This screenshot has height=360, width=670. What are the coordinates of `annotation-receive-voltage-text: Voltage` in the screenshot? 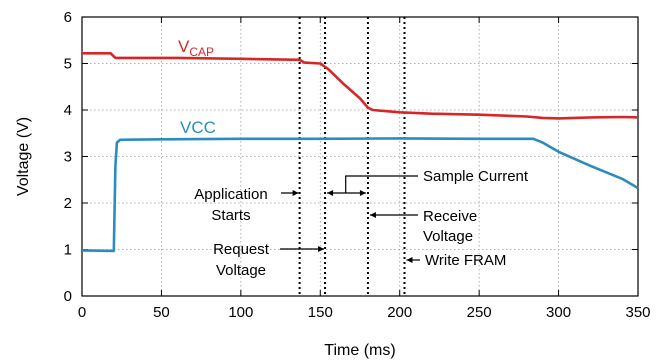 It's located at (448, 236).